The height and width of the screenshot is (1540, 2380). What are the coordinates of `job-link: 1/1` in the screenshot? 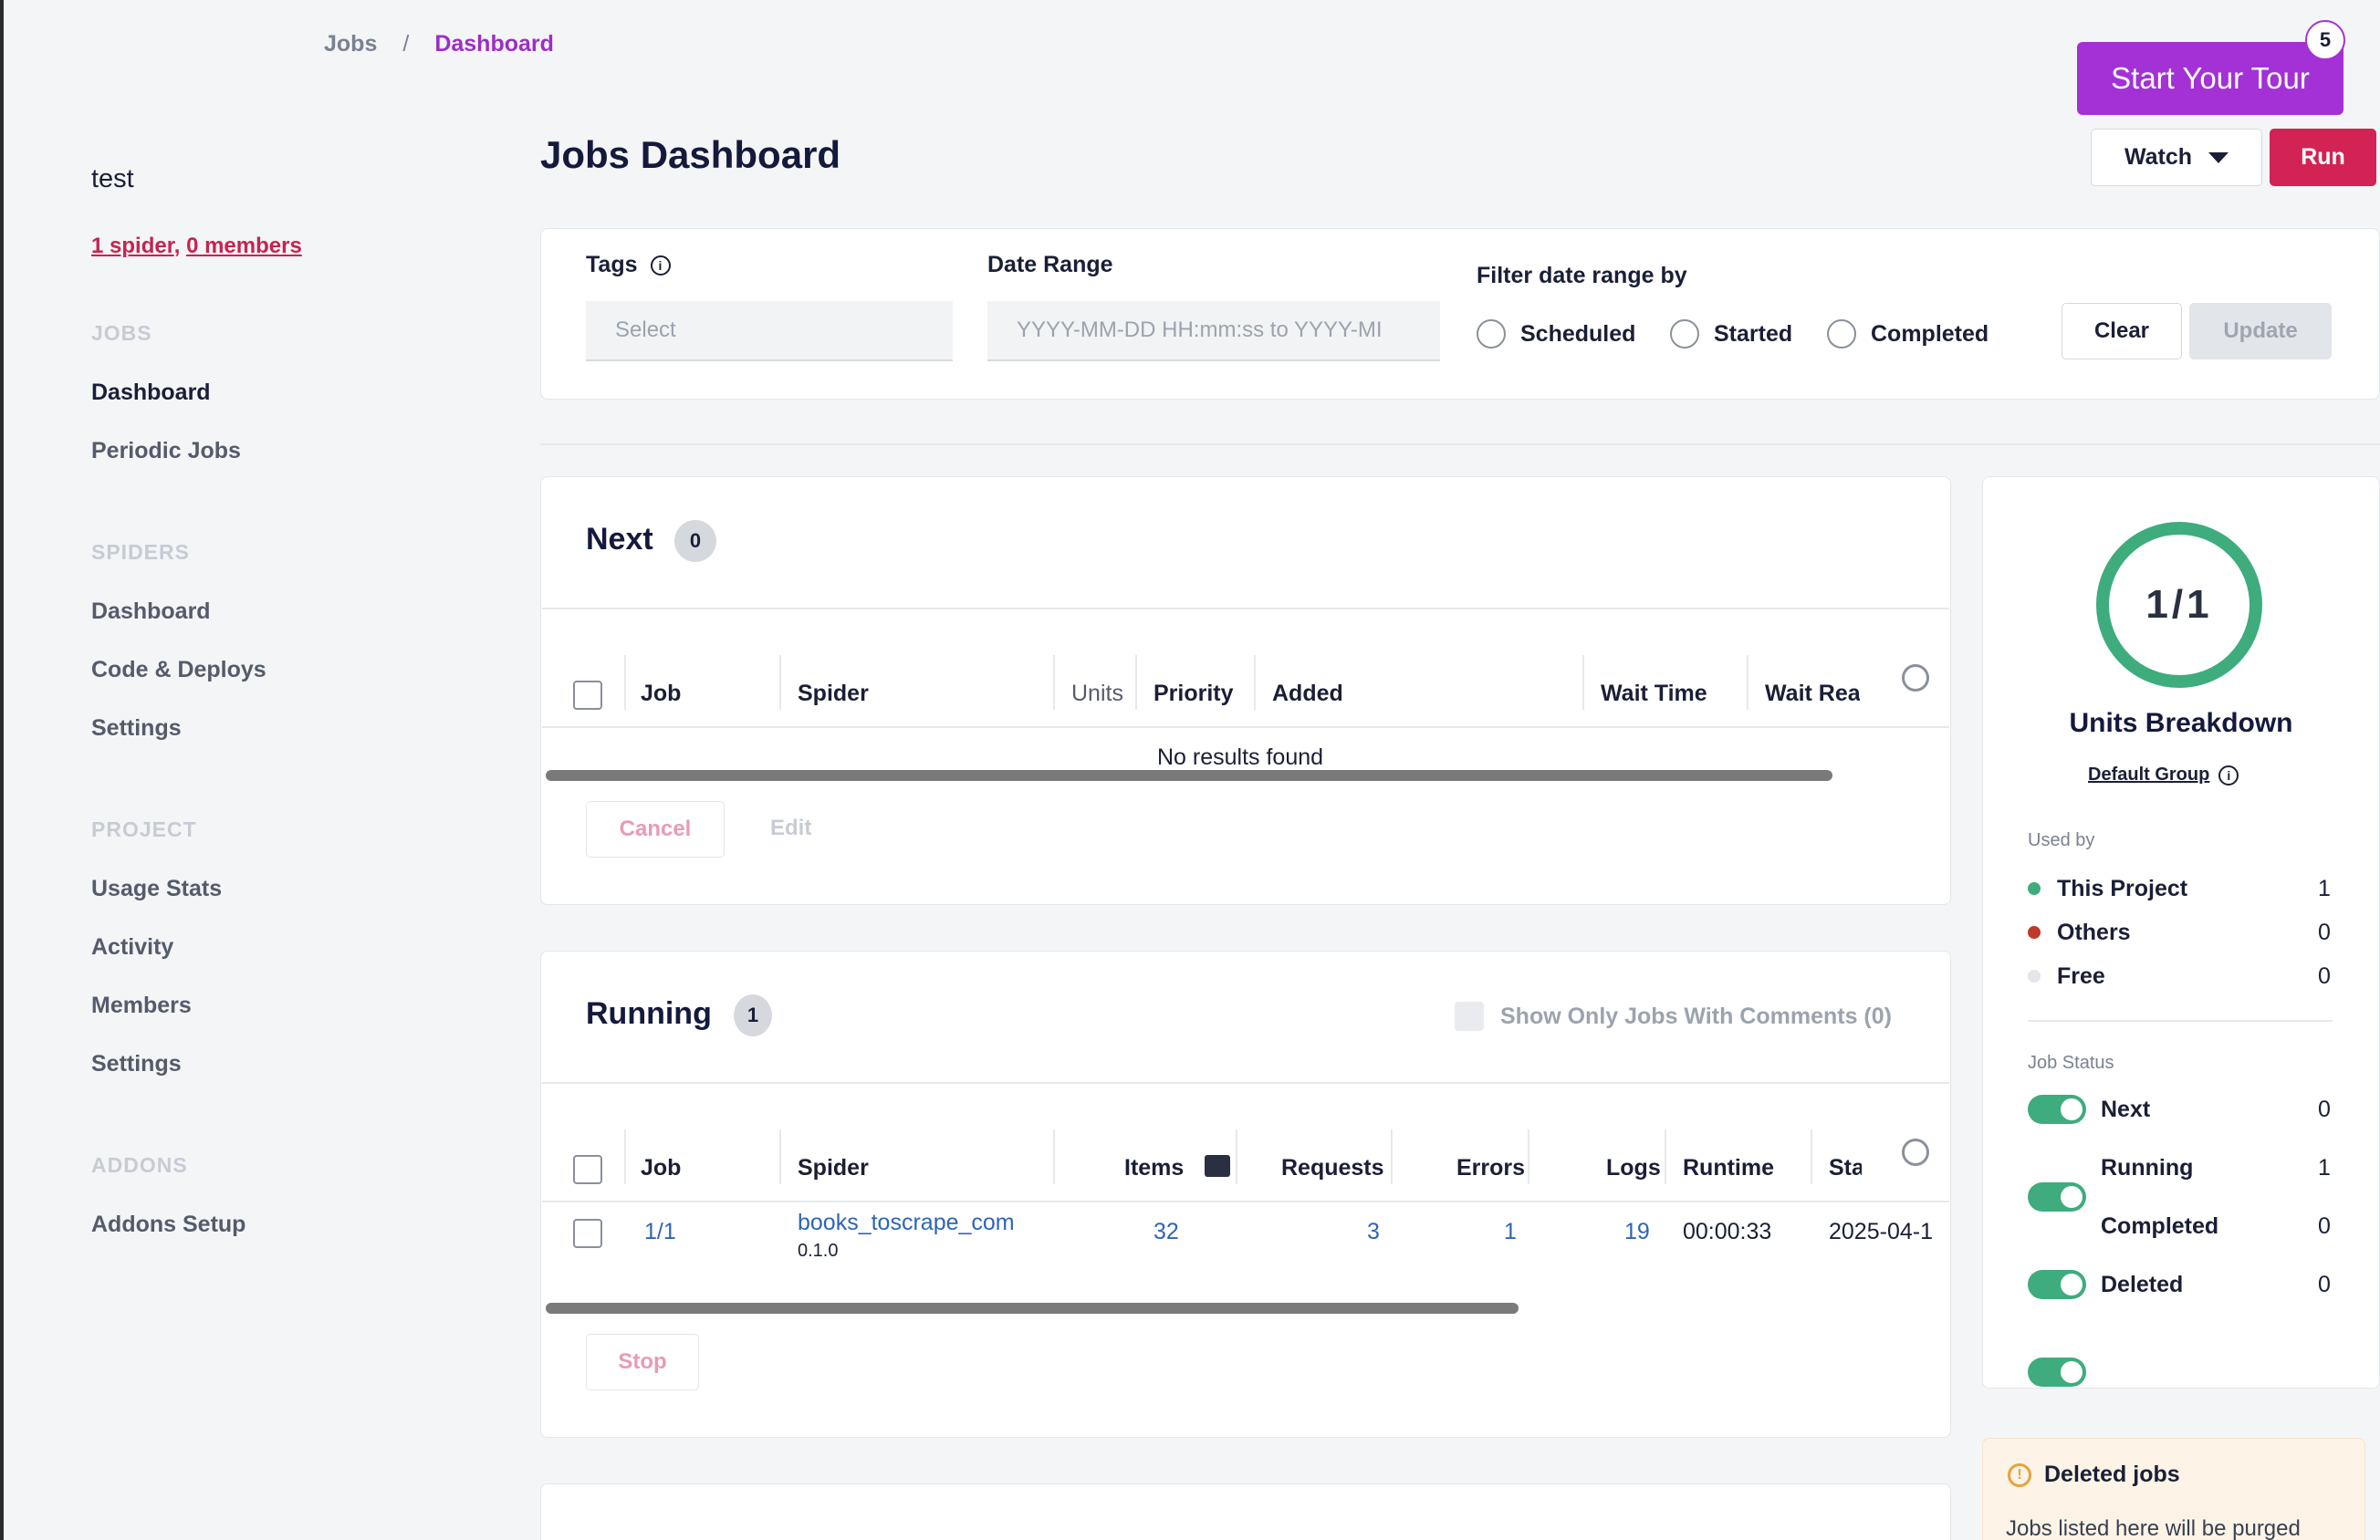 It's located at (660, 1231).